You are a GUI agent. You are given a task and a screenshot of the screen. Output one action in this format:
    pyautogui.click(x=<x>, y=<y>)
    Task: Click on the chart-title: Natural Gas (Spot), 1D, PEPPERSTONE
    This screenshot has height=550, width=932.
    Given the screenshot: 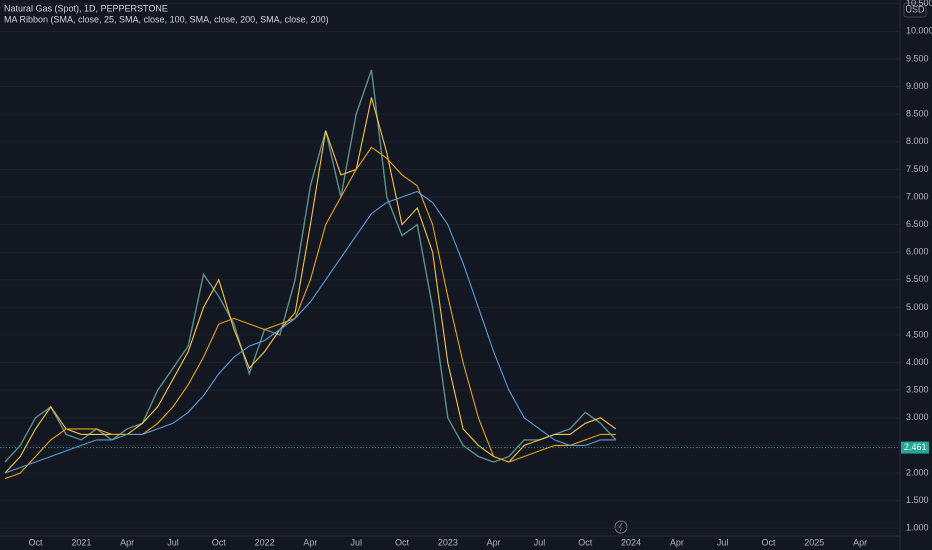 What is the action you would take?
    pyautogui.click(x=86, y=8)
    